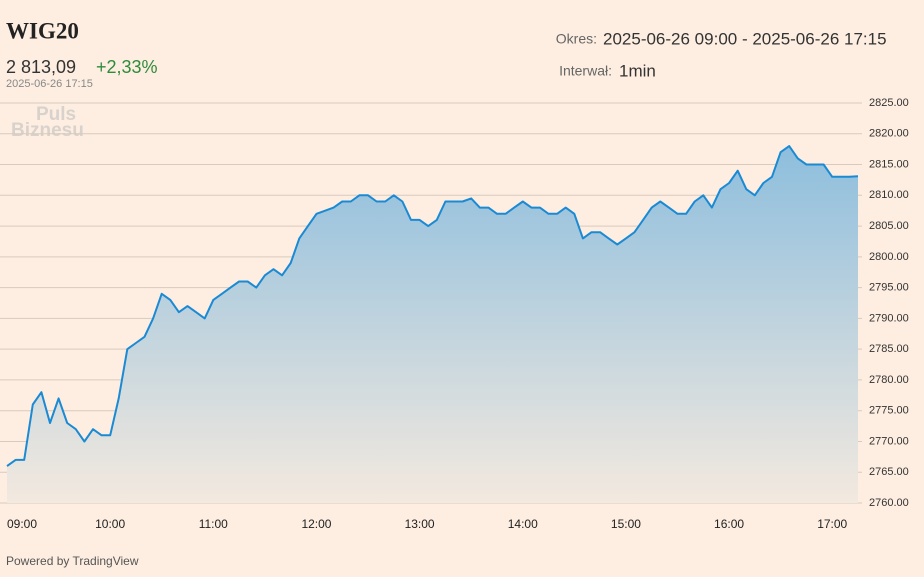  Describe the element at coordinates (889, 380) in the screenshot. I see `y-tick-label: 2780.00` at that location.